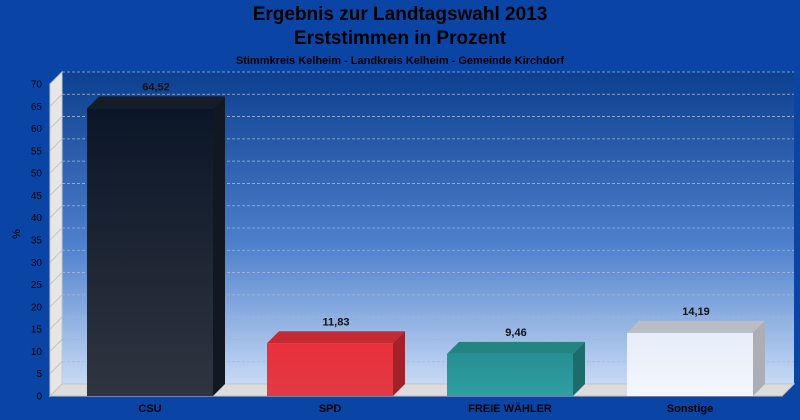 The width and height of the screenshot is (800, 420). What do you see at coordinates (510, 408) in the screenshot?
I see `x-tick-label: FREIE WÄHLER` at bounding box center [510, 408].